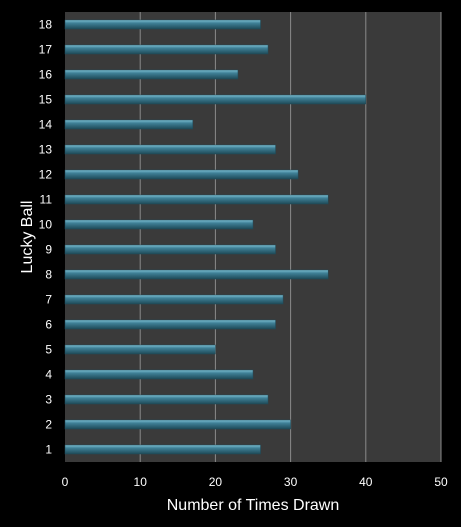 This screenshot has height=527, width=461. Describe the element at coordinates (441, 482) in the screenshot. I see `x-tick-label: 50` at that location.